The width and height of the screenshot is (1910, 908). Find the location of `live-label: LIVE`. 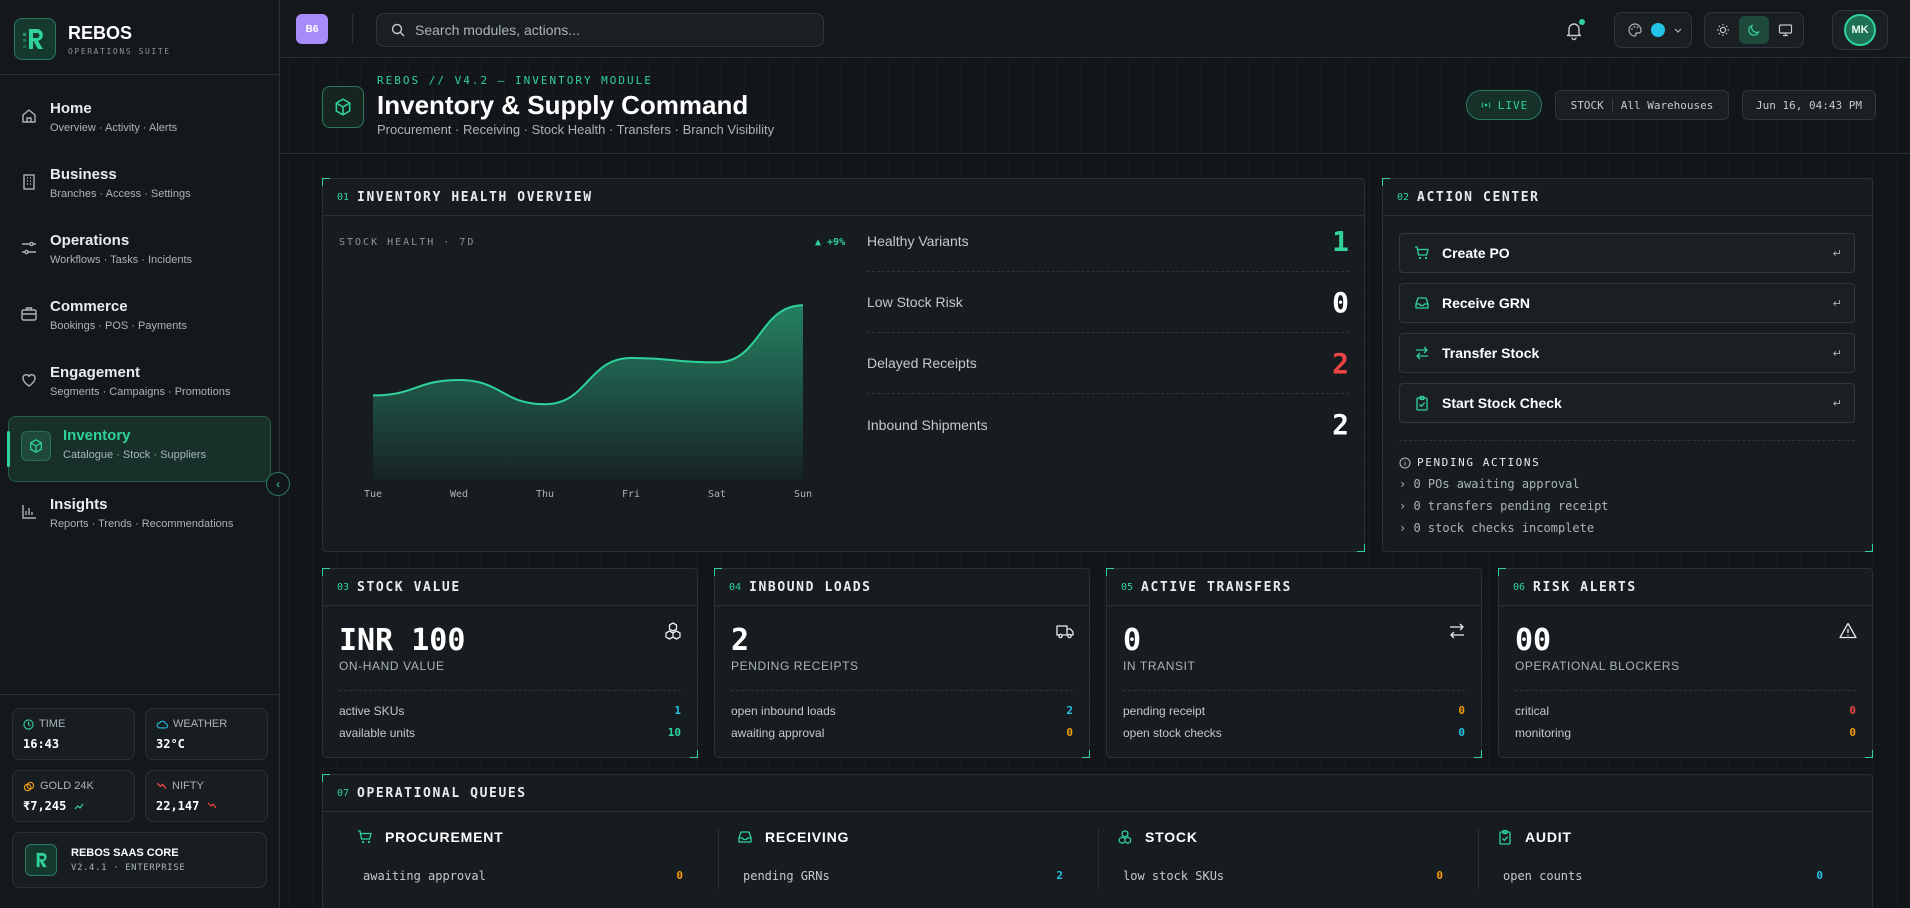

live-label: LIVE is located at coordinates (1513, 105).